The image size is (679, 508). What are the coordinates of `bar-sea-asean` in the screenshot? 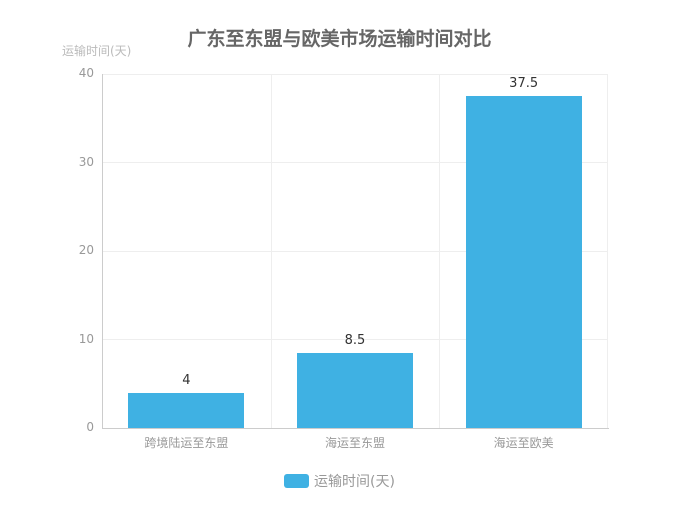 It's located at (355, 390).